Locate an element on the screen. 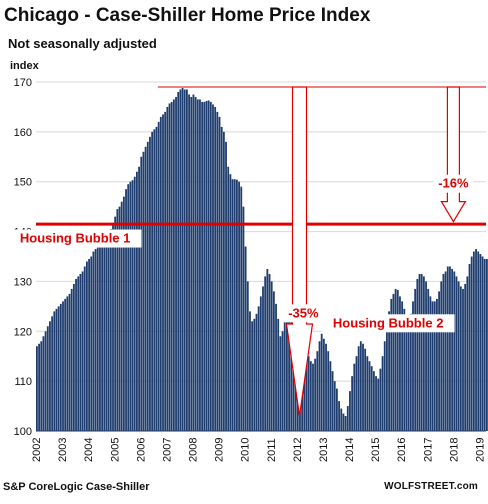  y-axis-label: index is located at coordinates (24, 66).